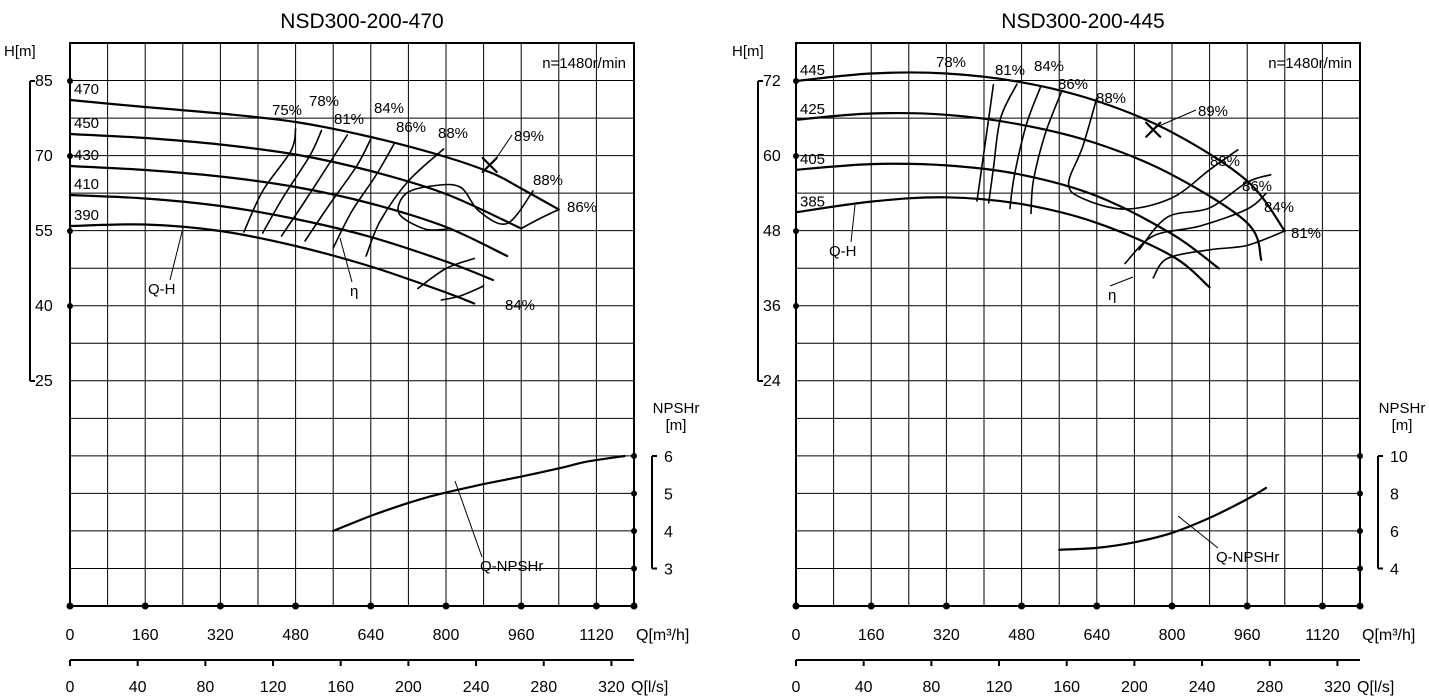 The image size is (1429, 699). Describe the element at coordinates (668, 532) in the screenshot. I see `npsh-tick-label: 4` at that location.